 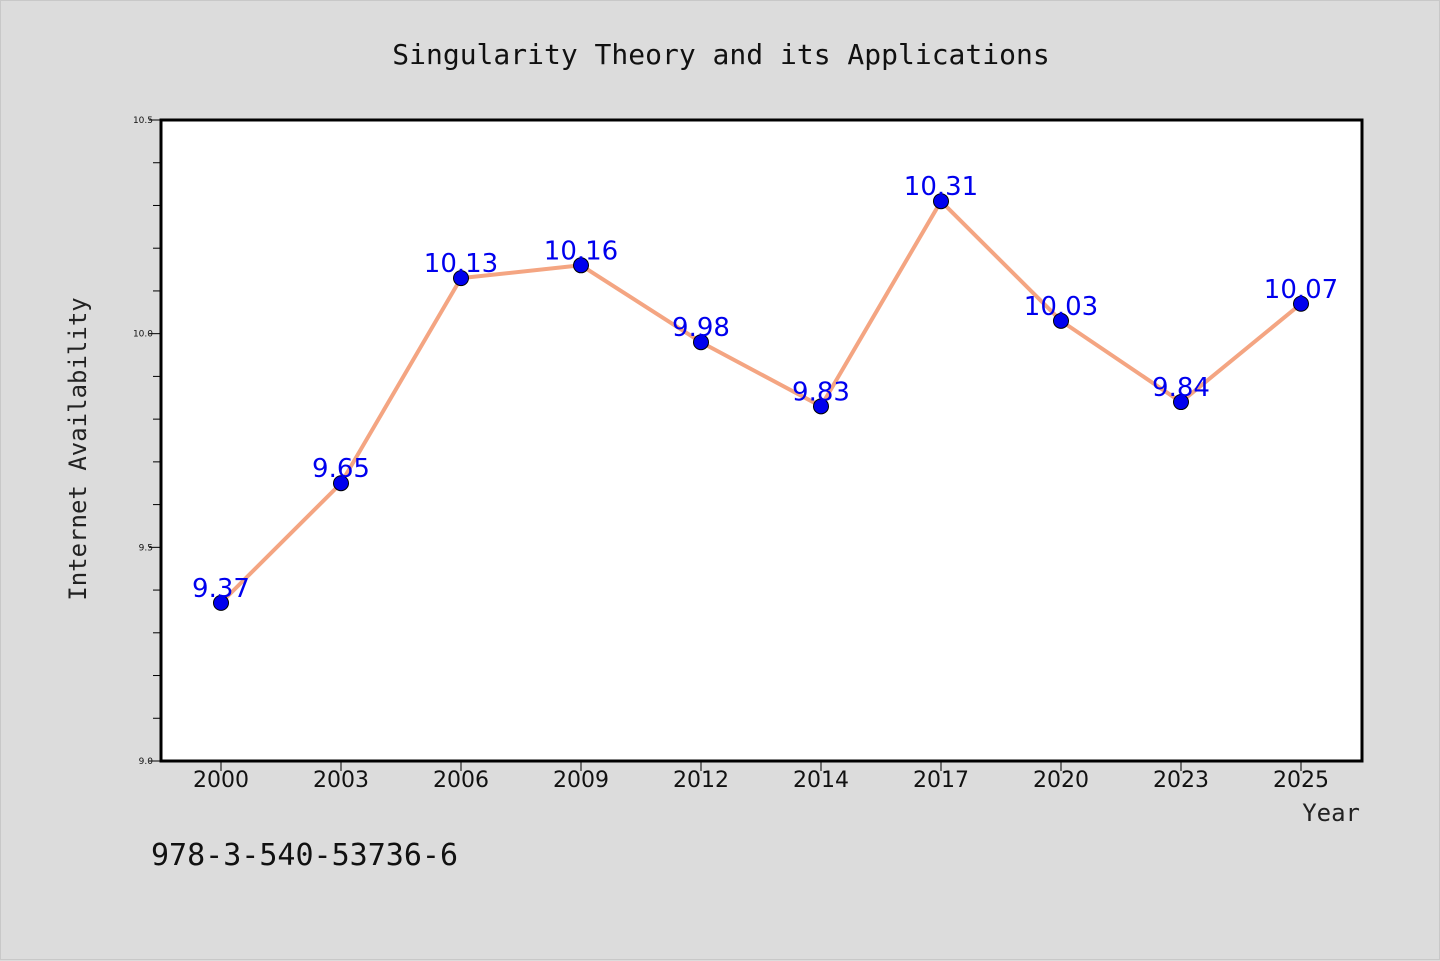 I want to click on data-label: 9.37, so click(x=221, y=589).